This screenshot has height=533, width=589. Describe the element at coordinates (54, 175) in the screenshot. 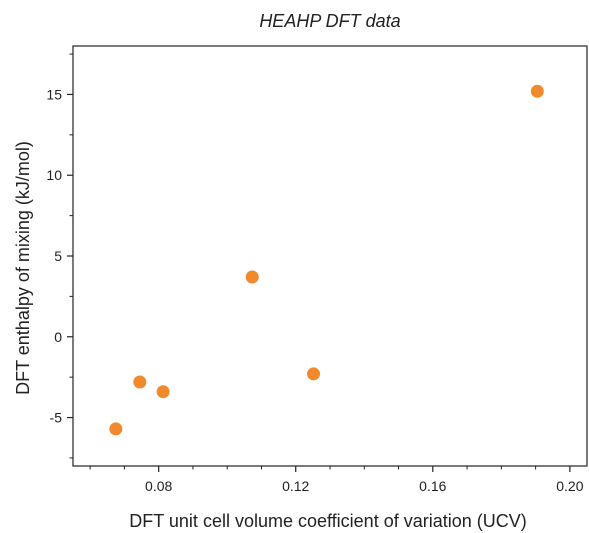

I see `y-tick-label: 10` at that location.